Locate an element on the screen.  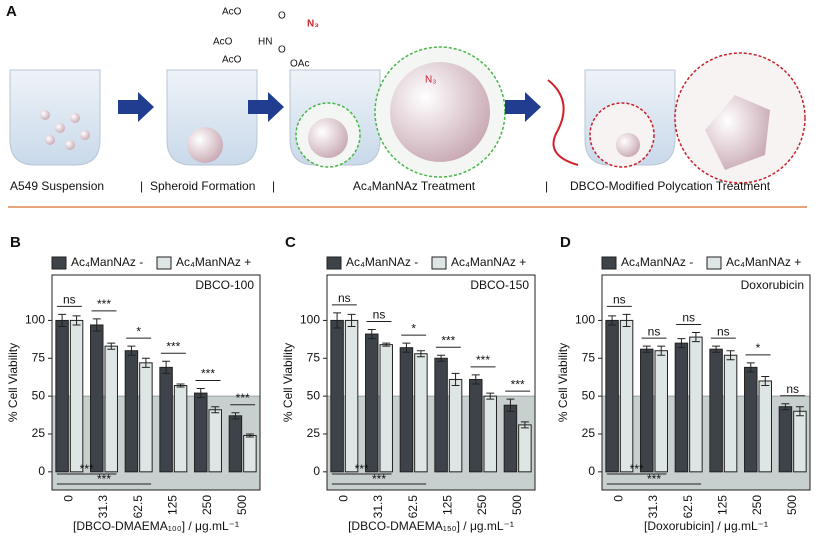
annotation: DBCO-150 is located at coordinates (499, 285).